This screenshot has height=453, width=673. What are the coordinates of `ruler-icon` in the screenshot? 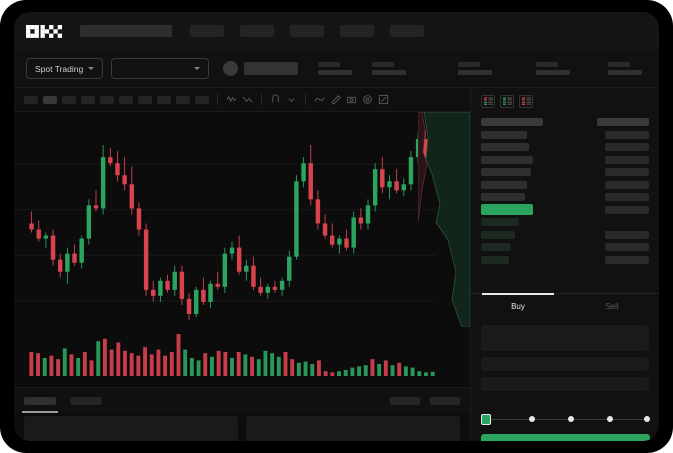 It's located at (335, 99).